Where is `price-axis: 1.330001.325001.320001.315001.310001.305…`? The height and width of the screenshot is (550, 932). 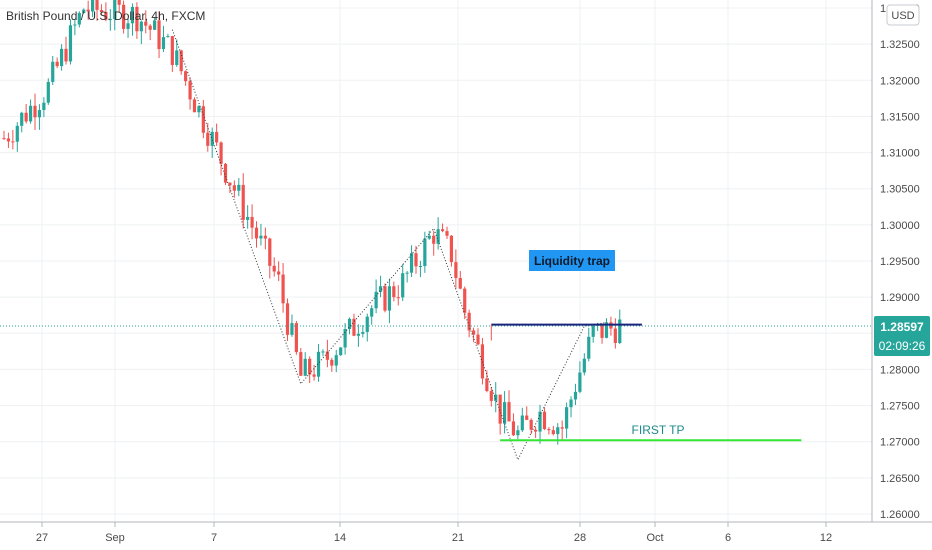 price-axis: 1.330001.325001.320001.315001.310001.305… is located at coordinates (900, 262).